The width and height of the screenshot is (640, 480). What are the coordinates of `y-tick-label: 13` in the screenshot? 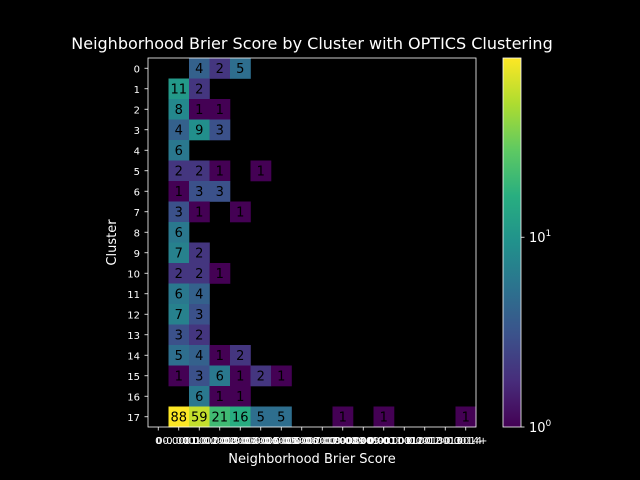 It's located at (133, 336).